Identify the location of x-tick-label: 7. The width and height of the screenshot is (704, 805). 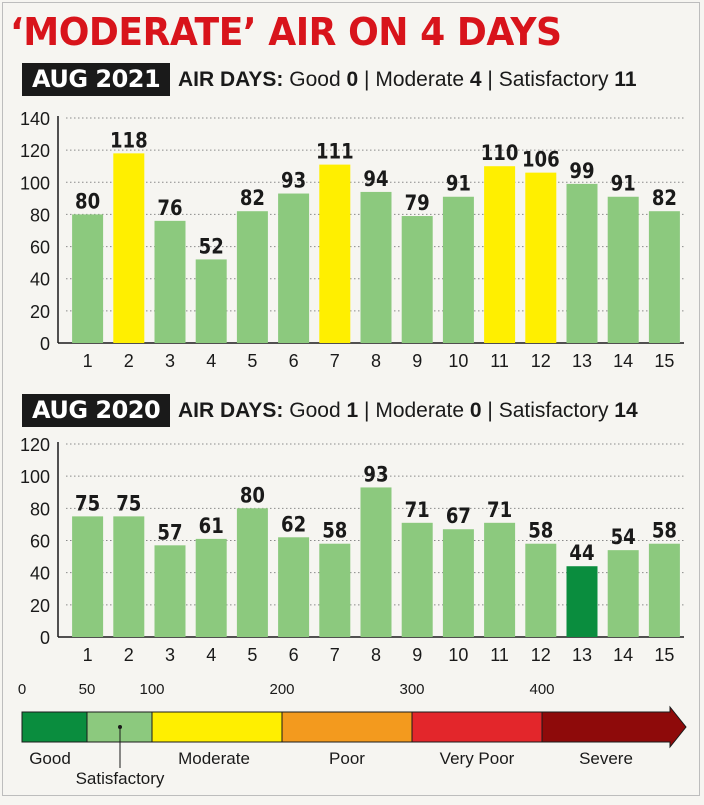
(335, 361).